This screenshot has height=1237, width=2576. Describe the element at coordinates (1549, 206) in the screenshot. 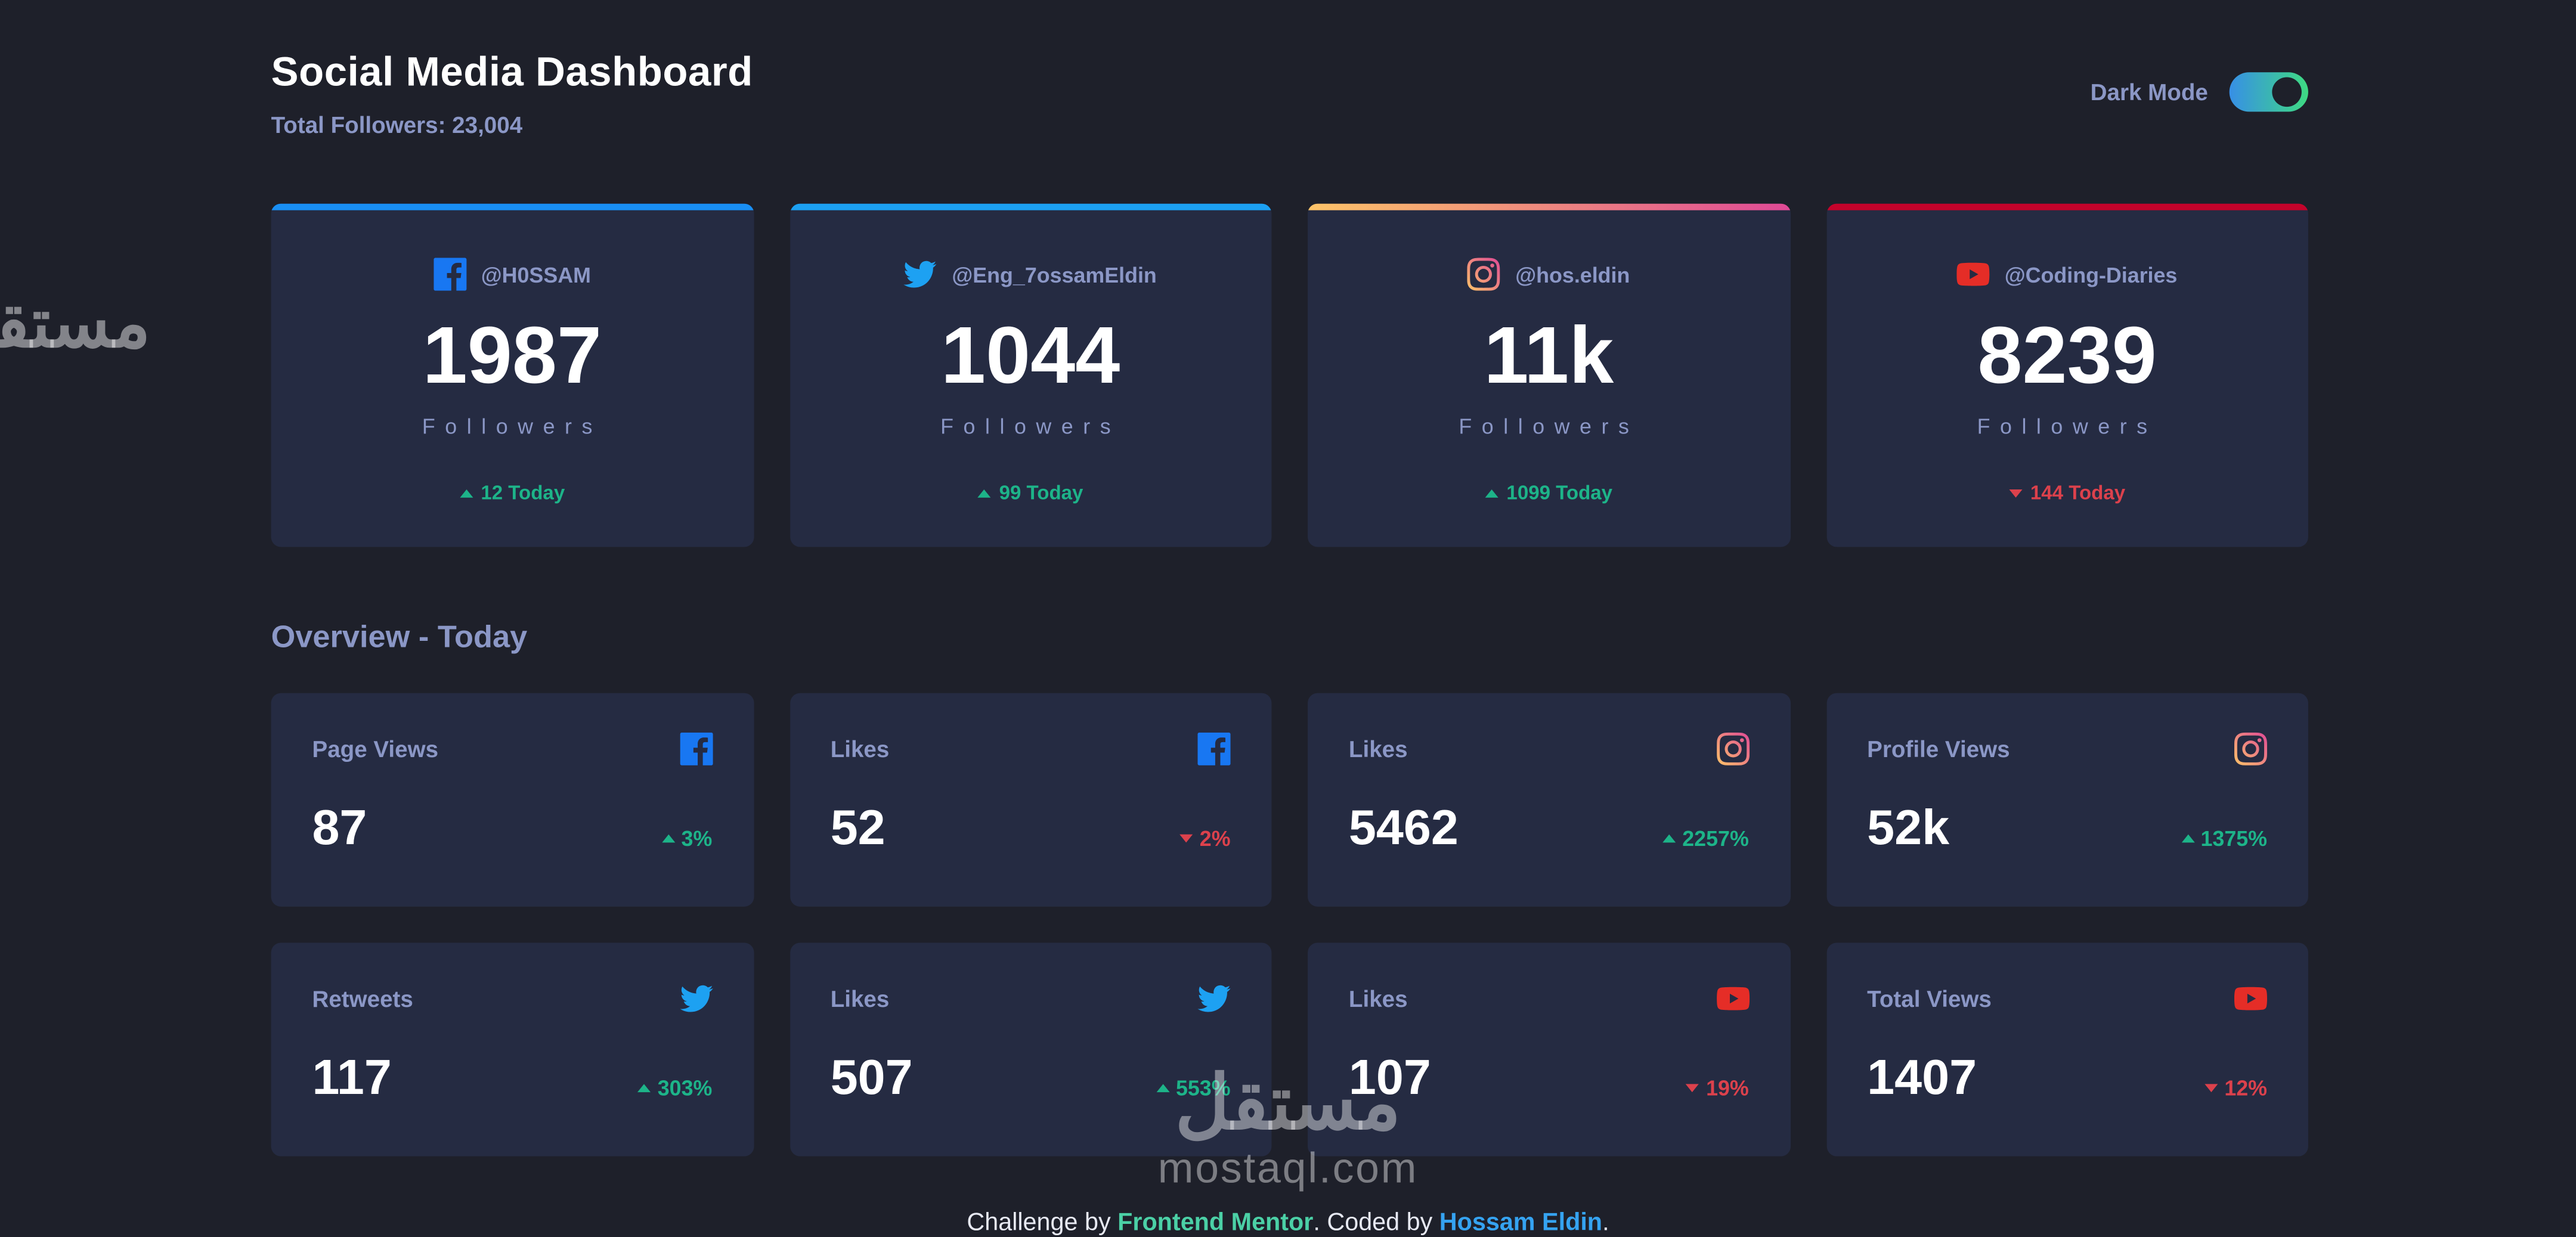

I see `instagram-accent-bar` at that location.